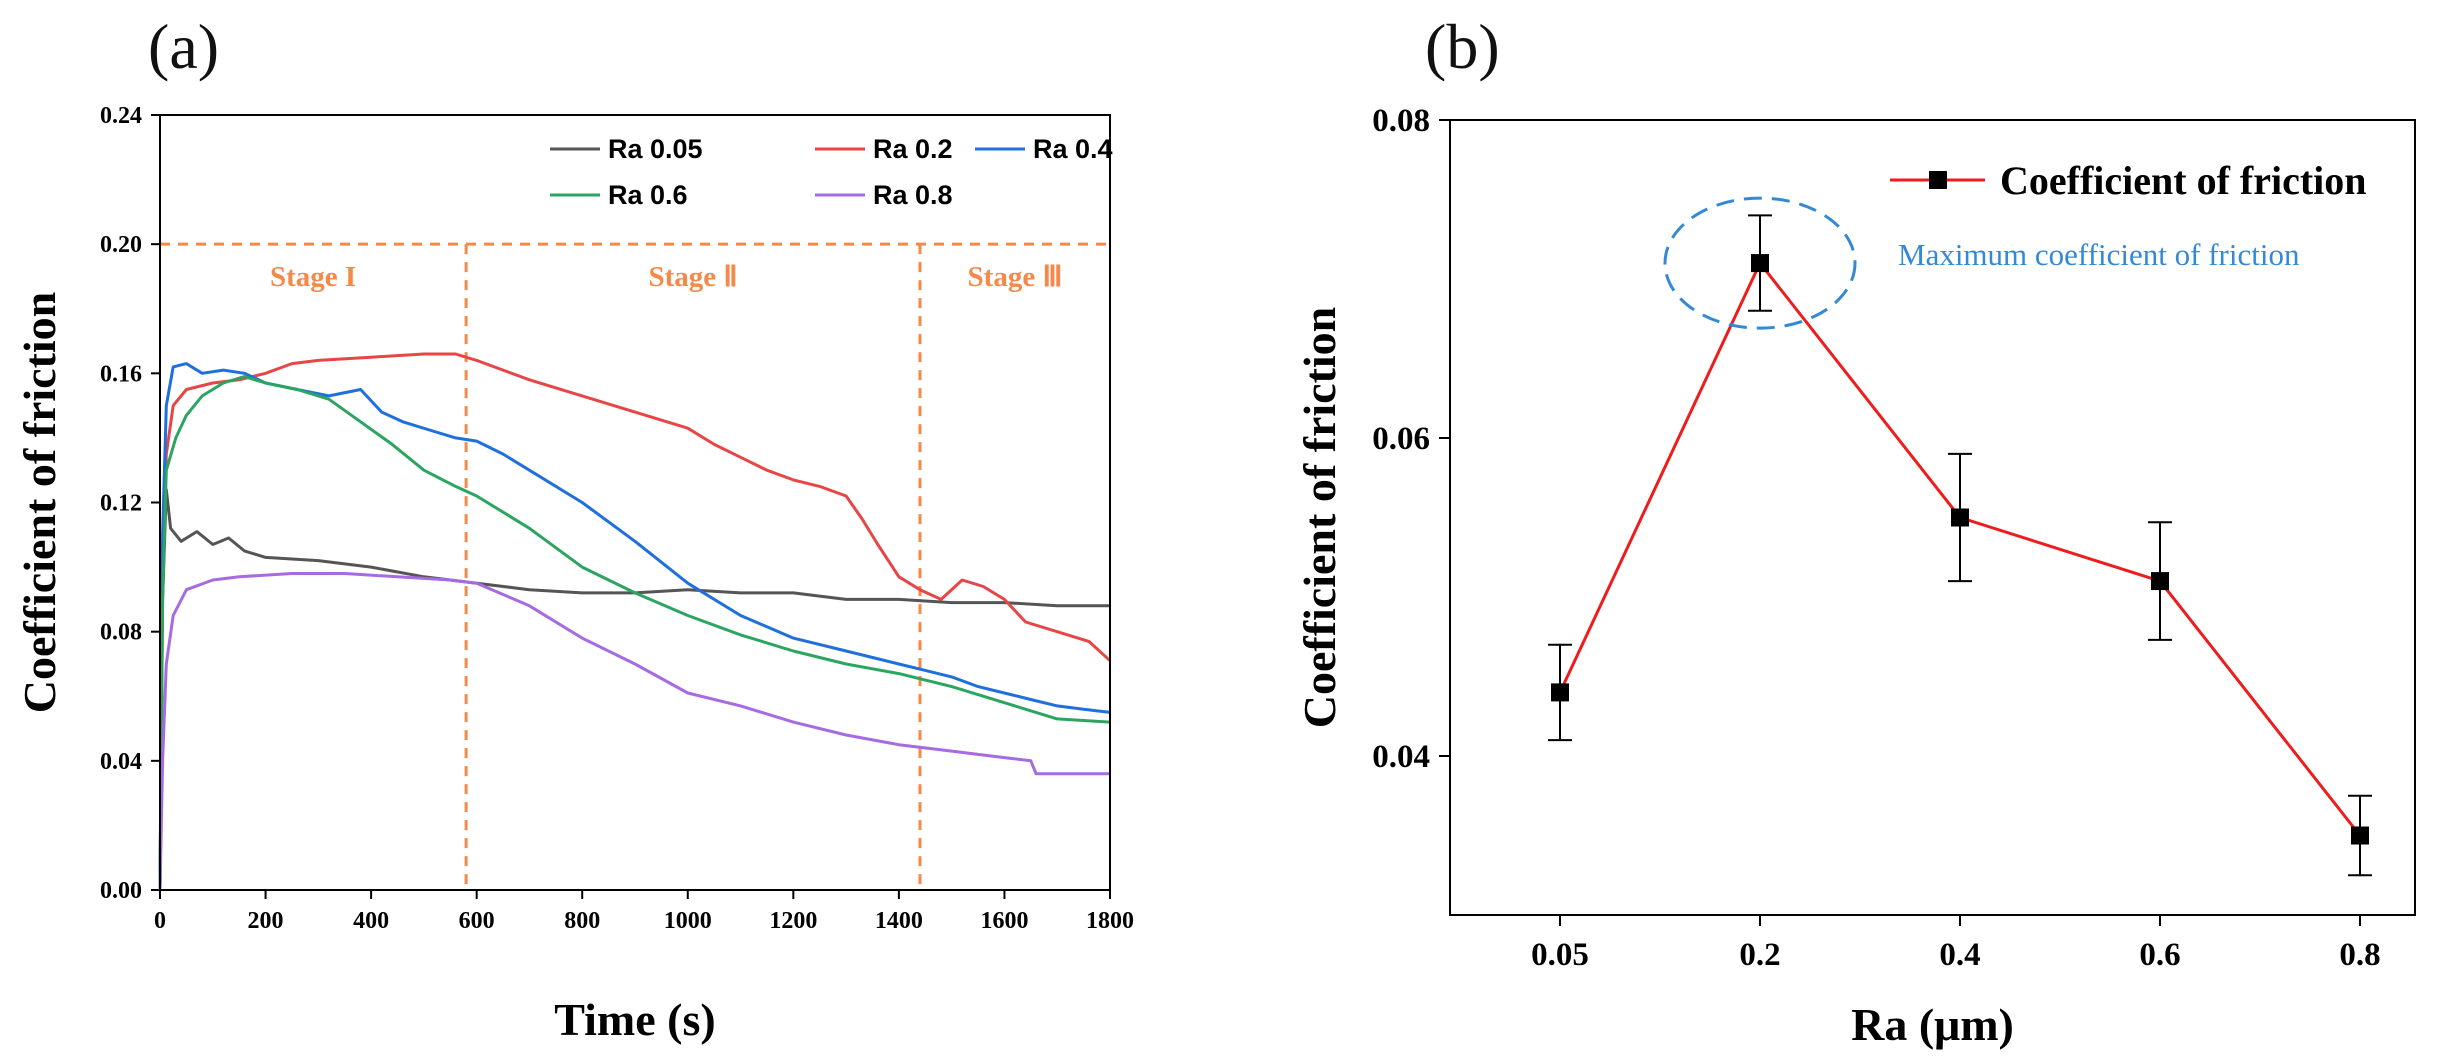 The width and height of the screenshot is (2443, 1059). Describe the element at coordinates (1938, 180) in the screenshot. I see `legend-marker-cof` at that location.